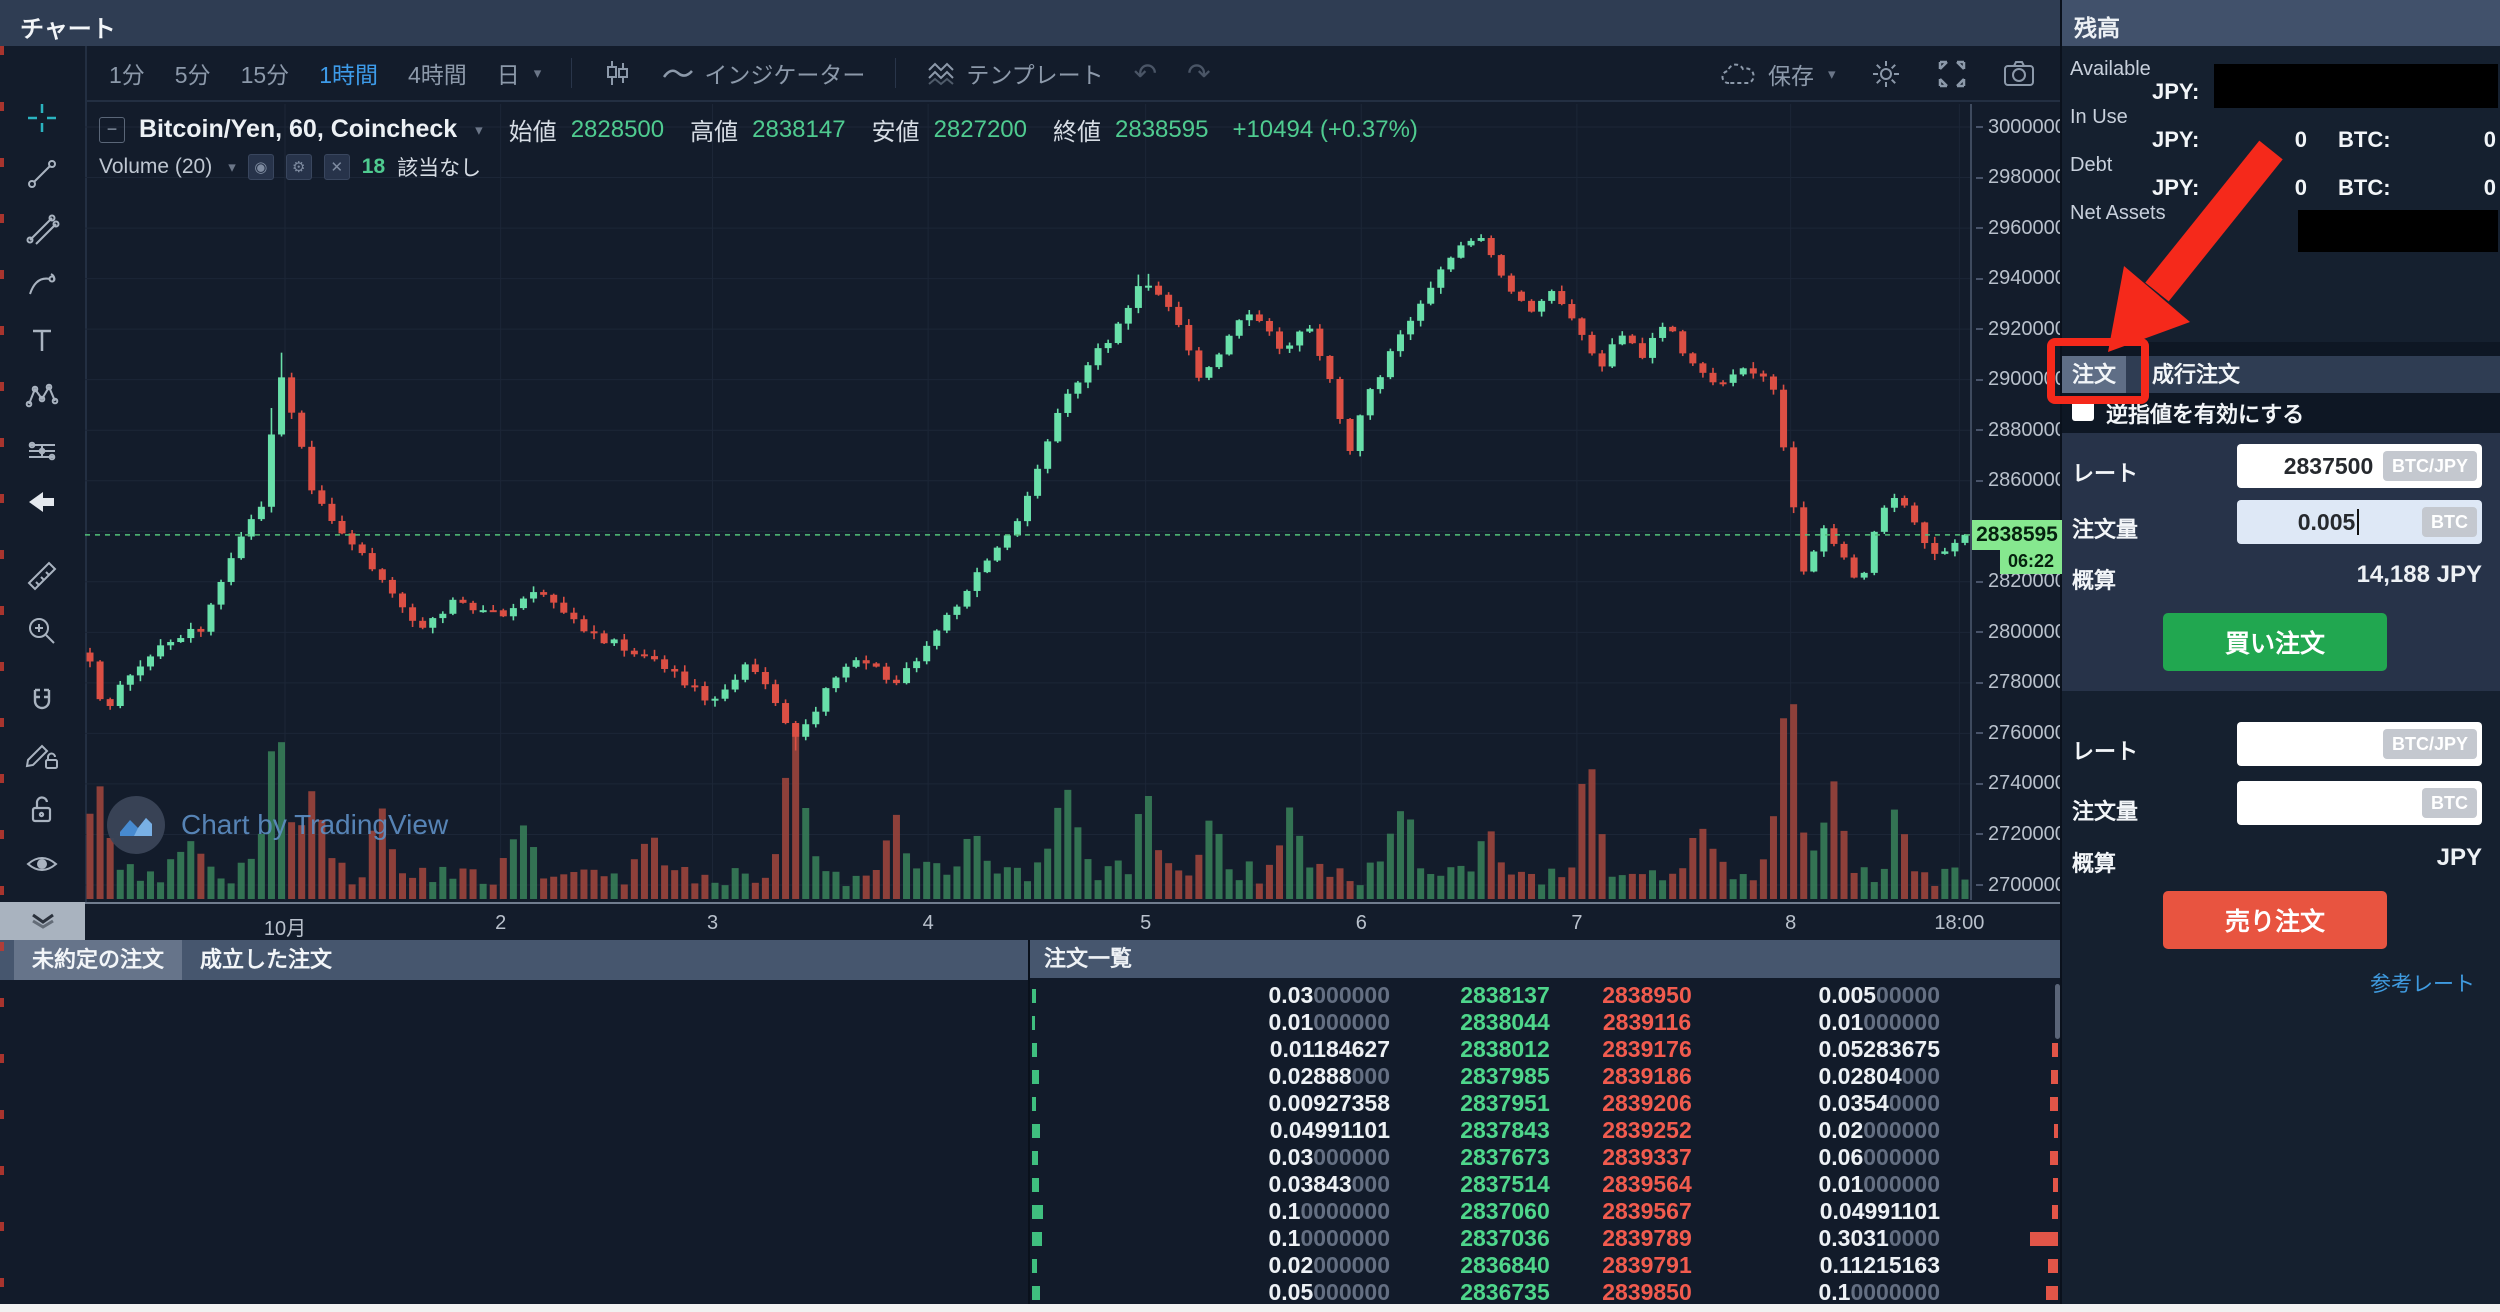 The image size is (2500, 1312). What do you see at coordinates (1952, 74) in the screenshot?
I see `fullscreen-icon` at bounding box center [1952, 74].